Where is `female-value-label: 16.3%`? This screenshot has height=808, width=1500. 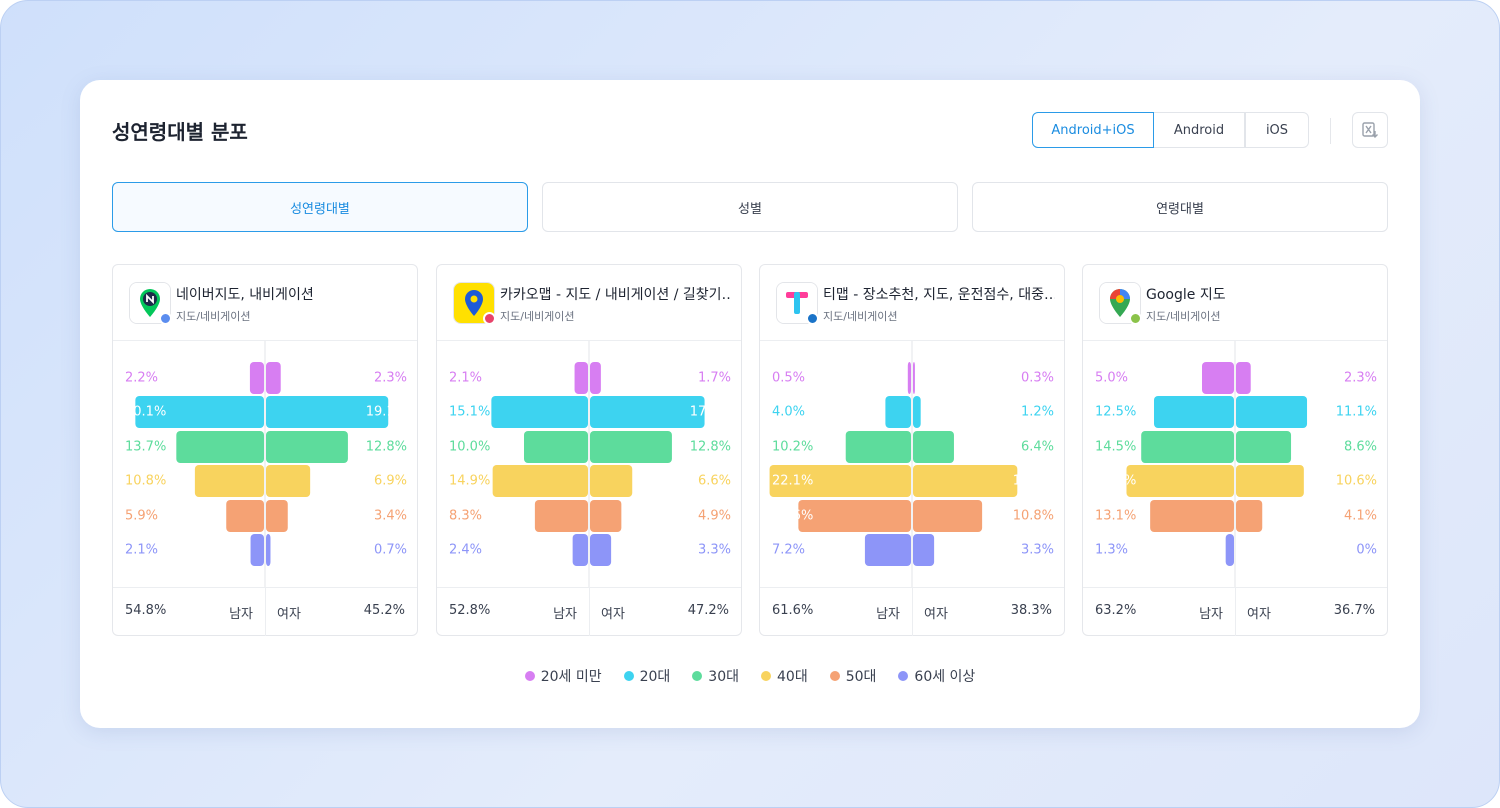
female-value-label: 16.3% is located at coordinates (1033, 481).